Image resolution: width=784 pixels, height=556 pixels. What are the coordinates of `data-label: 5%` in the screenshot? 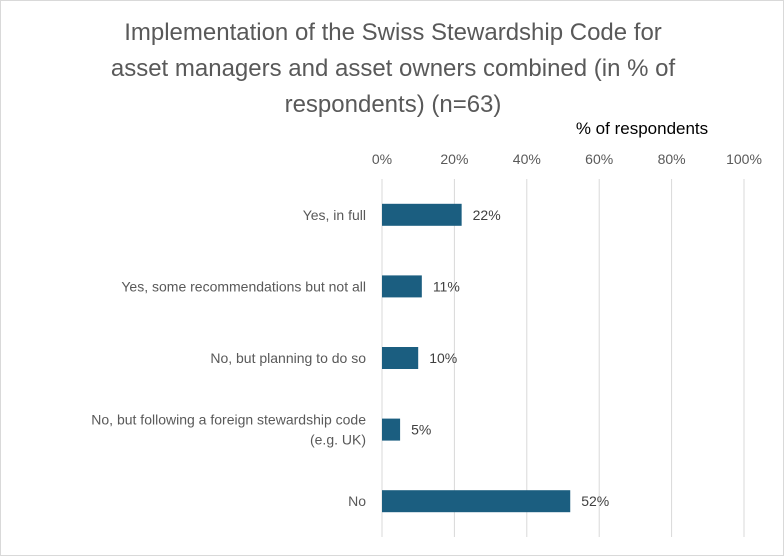 It's located at (421, 430).